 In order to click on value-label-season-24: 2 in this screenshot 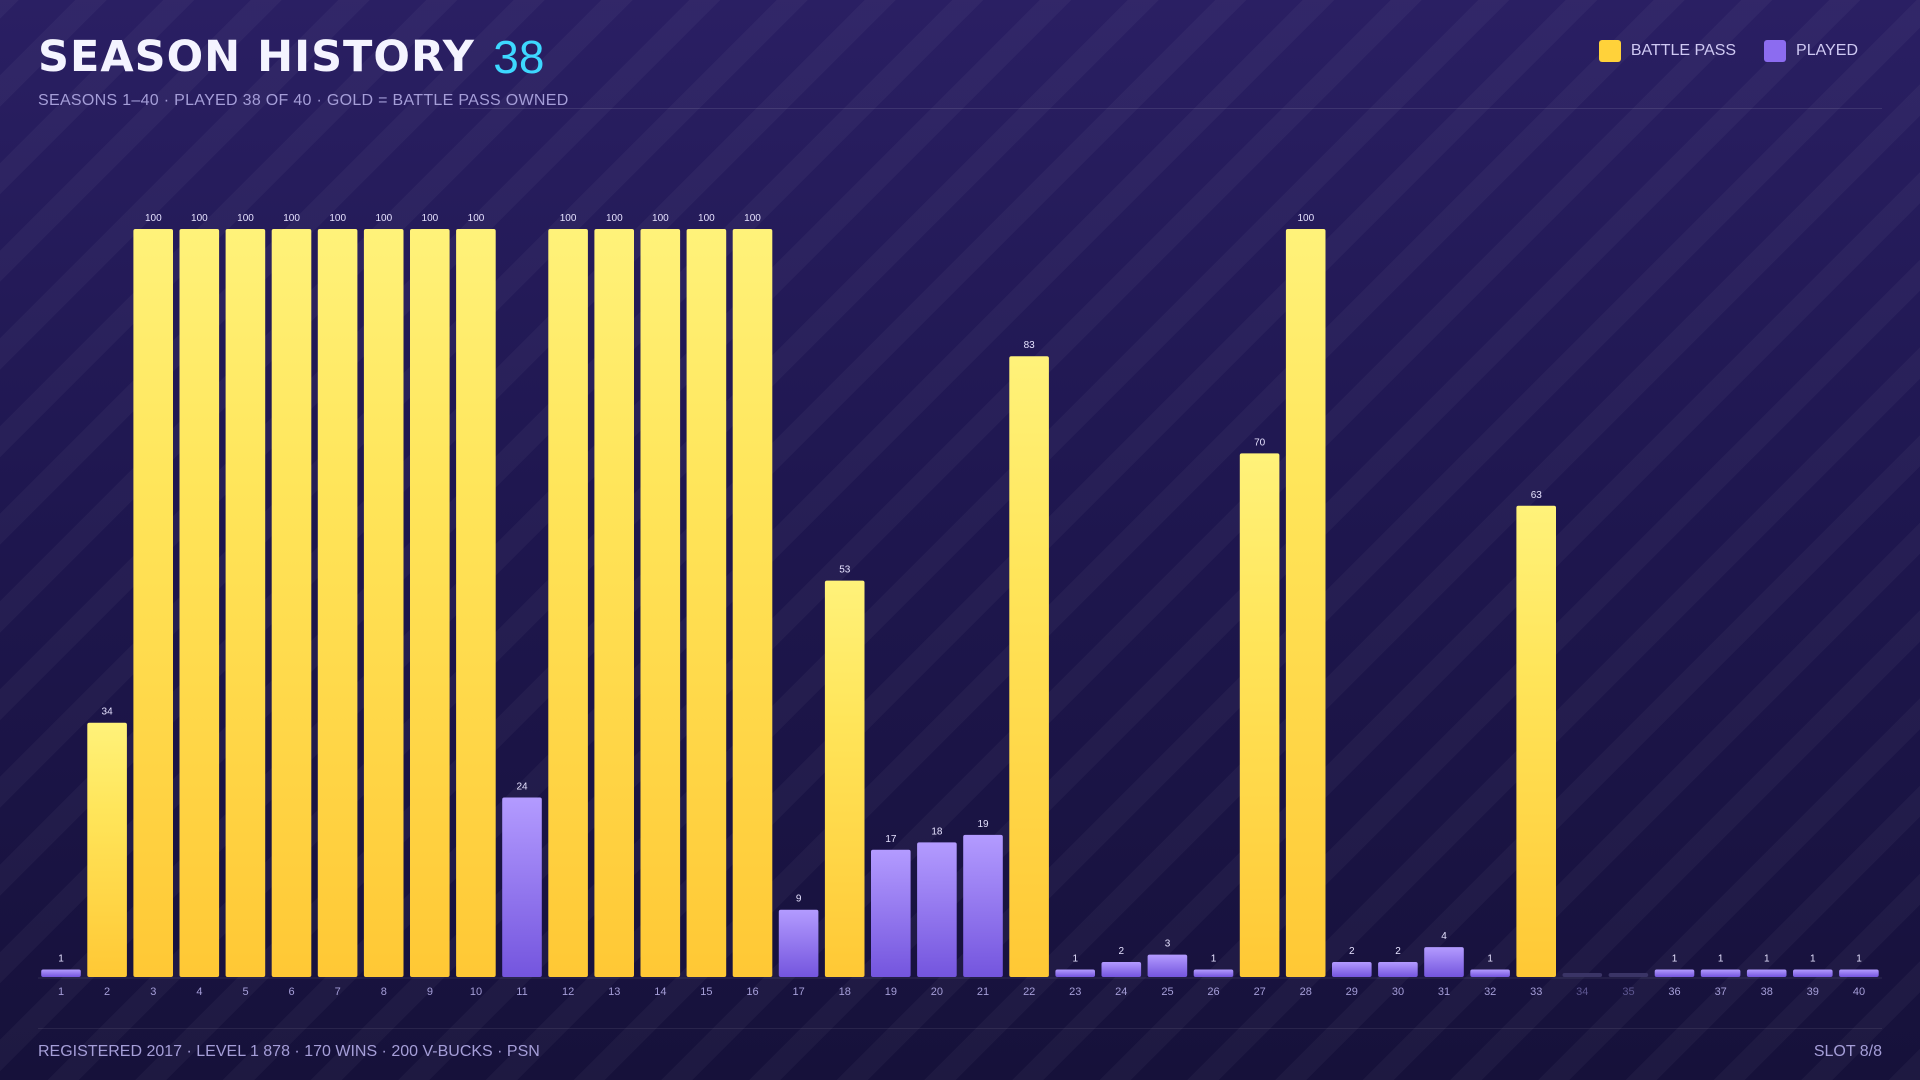, I will do `click(1122, 951)`.